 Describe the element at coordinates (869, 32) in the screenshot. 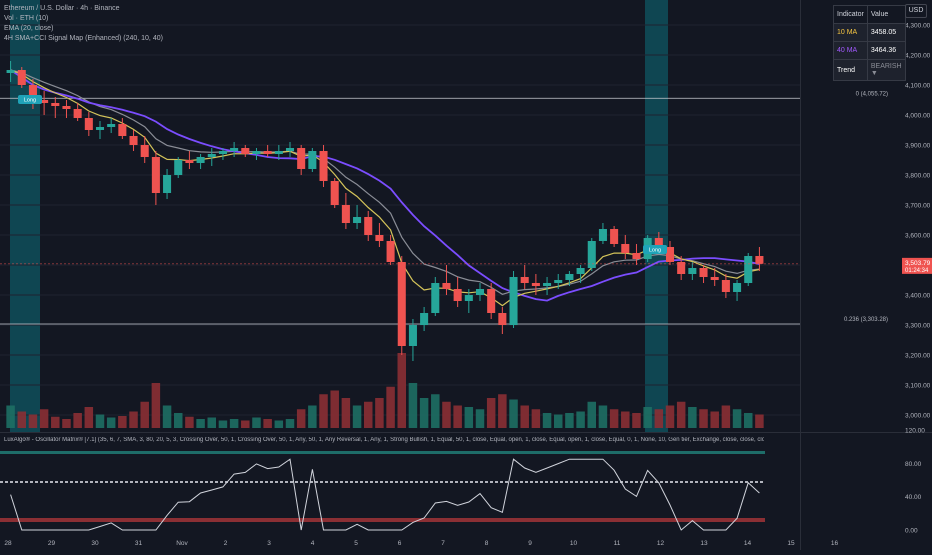

I see `row-10ma: 10 MA 3458.05` at that location.